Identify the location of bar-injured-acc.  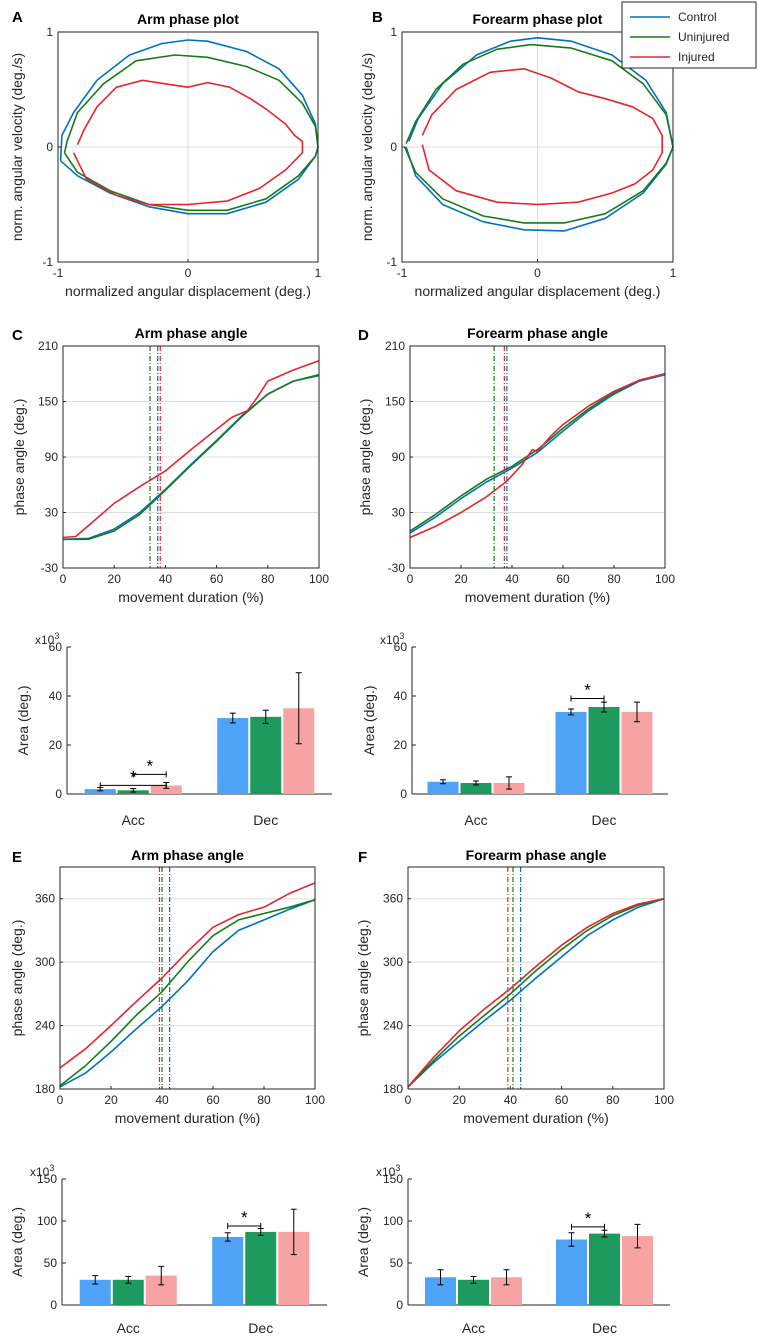
(166, 789).